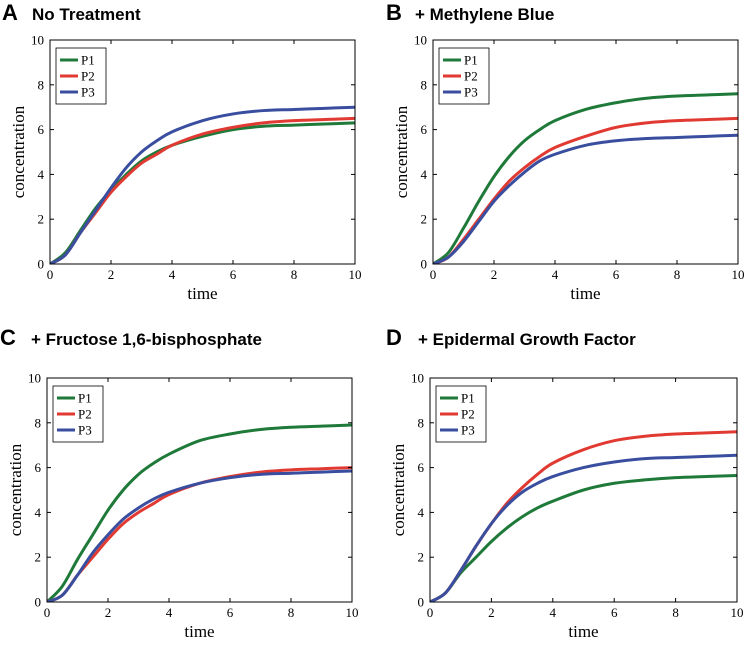  Describe the element at coordinates (10, 12) in the screenshot. I see `panel-letter: A` at that location.